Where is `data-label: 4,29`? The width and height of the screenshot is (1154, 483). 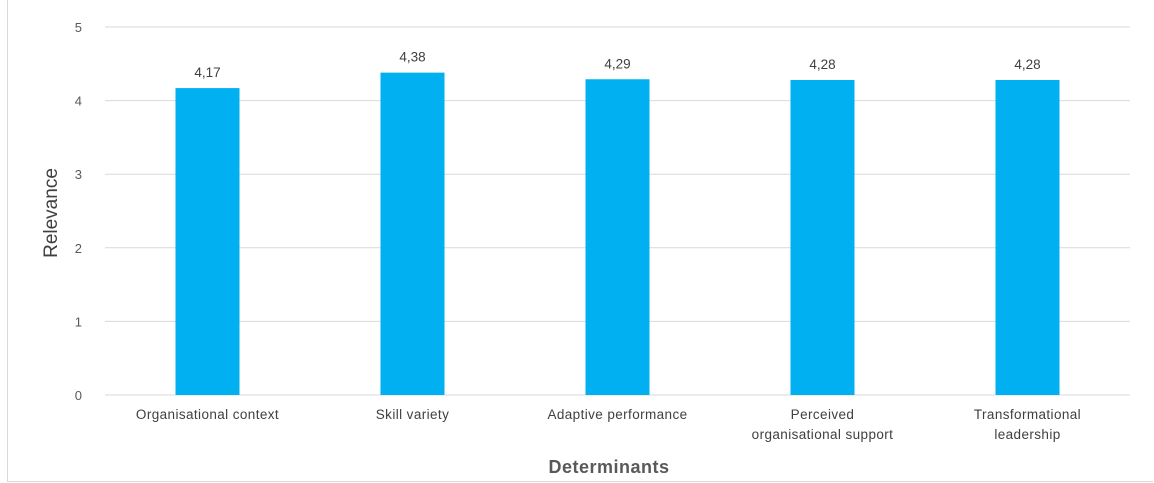 data-label: 4,29 is located at coordinates (617, 63).